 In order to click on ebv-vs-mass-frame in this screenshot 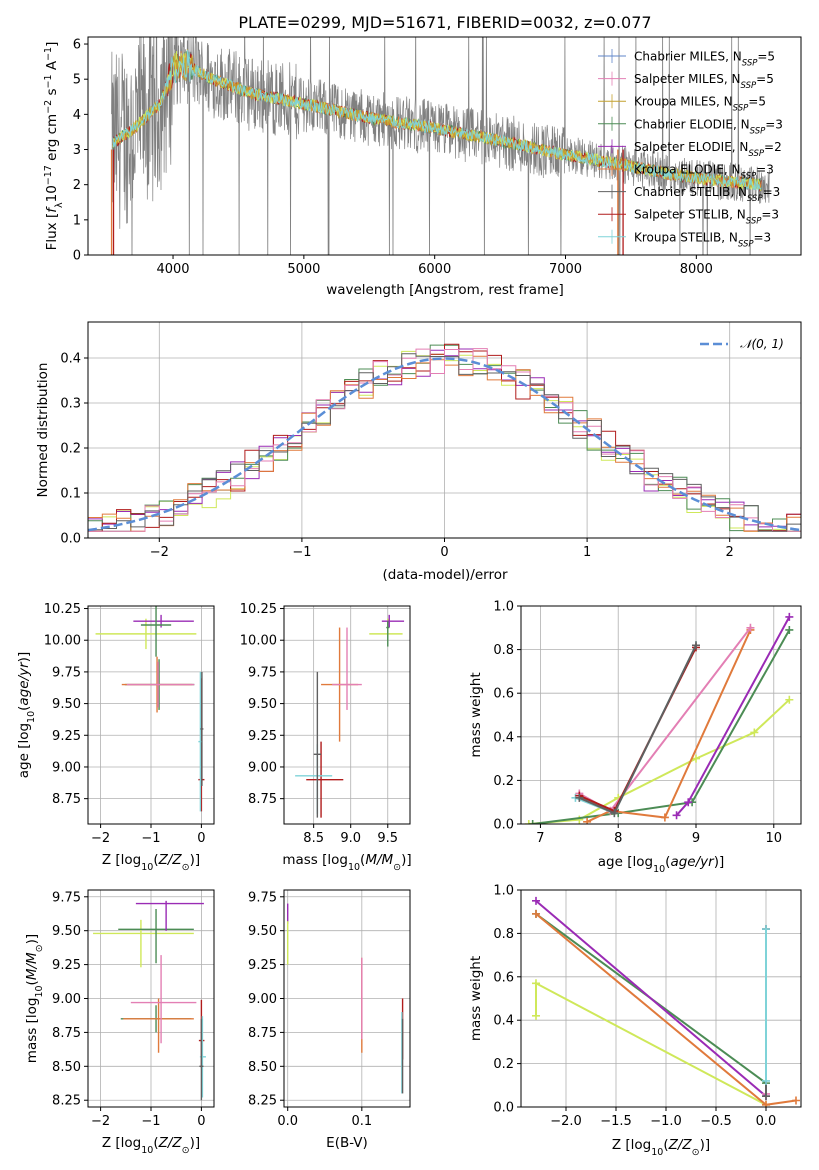, I will do `click(347, 998)`.